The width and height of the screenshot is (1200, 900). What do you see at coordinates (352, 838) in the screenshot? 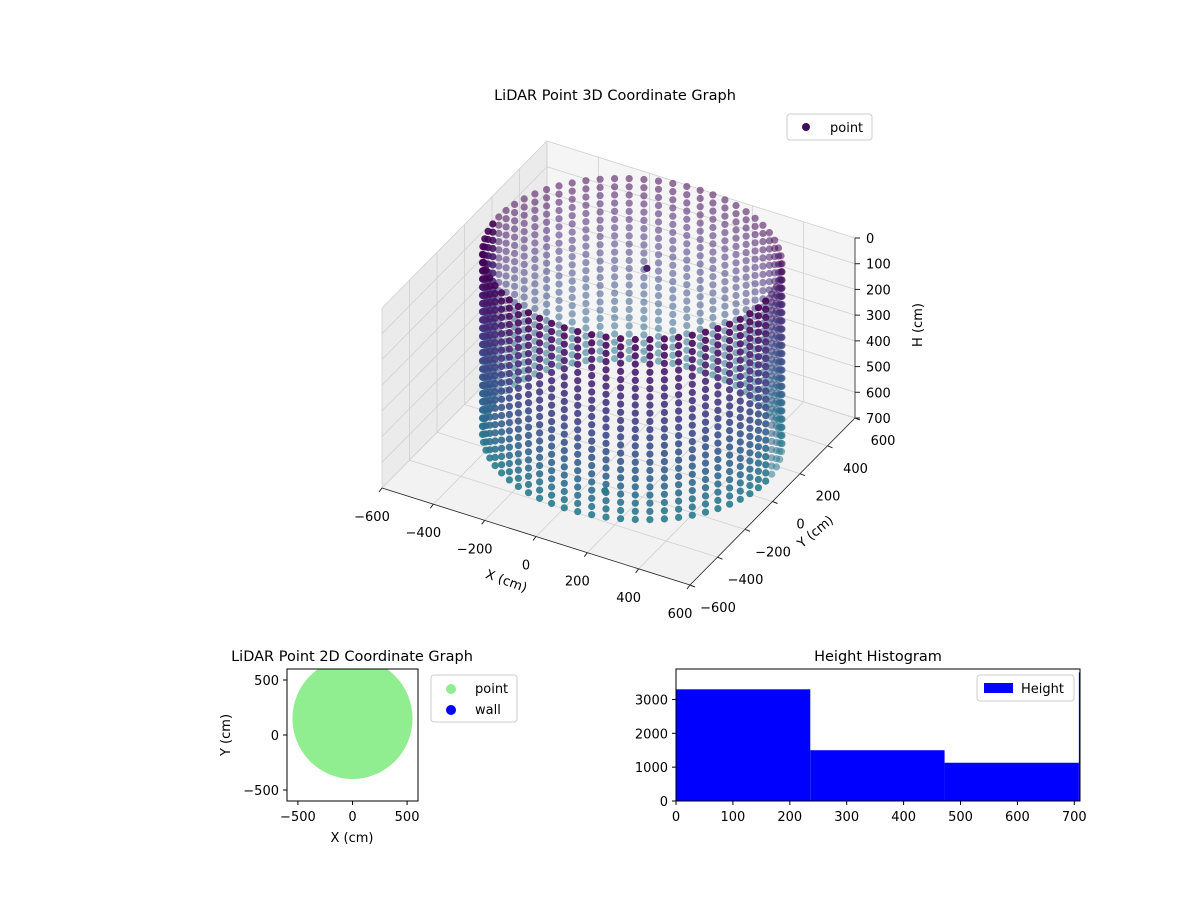
I see `x-axis-label-2d: X (cm)` at bounding box center [352, 838].